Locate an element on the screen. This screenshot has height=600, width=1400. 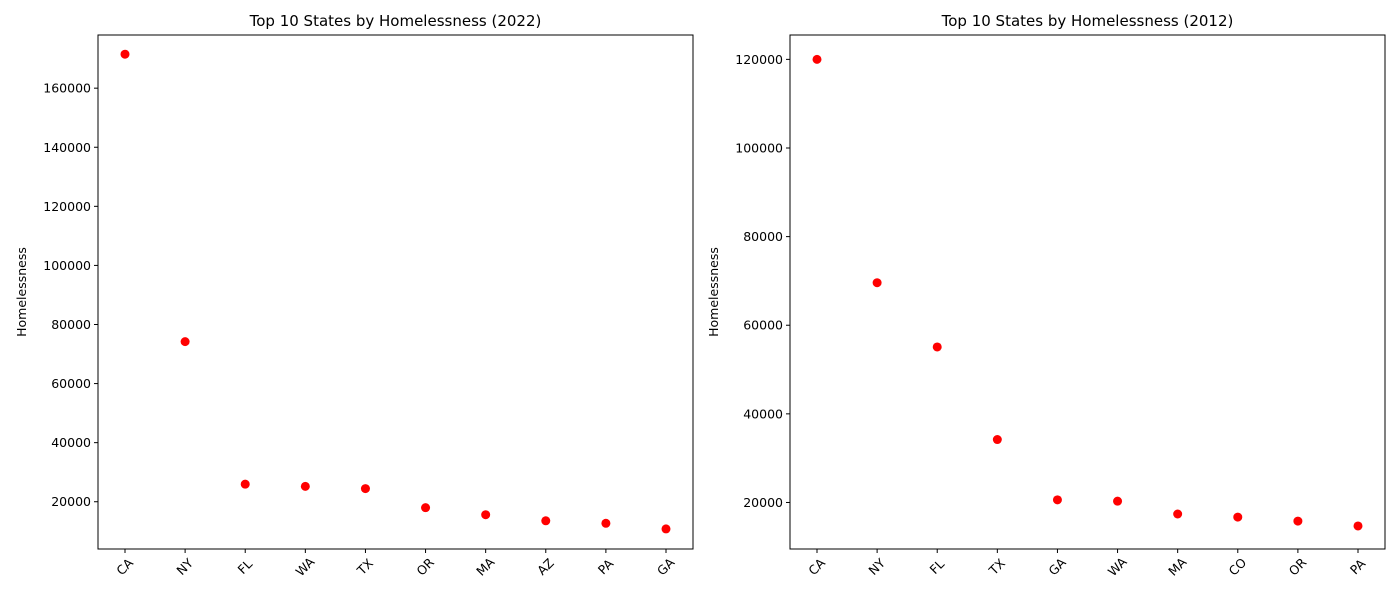
x-tick-label-co: CO is located at coordinates (1238, 567).